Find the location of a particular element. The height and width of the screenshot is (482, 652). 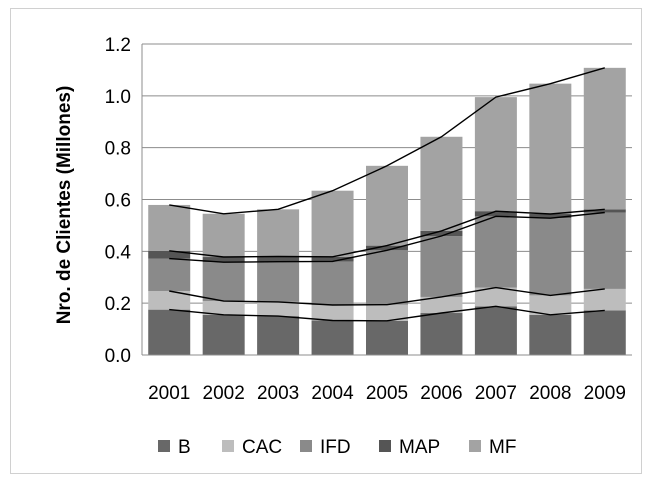

series-line-ifd is located at coordinates (387, 237).